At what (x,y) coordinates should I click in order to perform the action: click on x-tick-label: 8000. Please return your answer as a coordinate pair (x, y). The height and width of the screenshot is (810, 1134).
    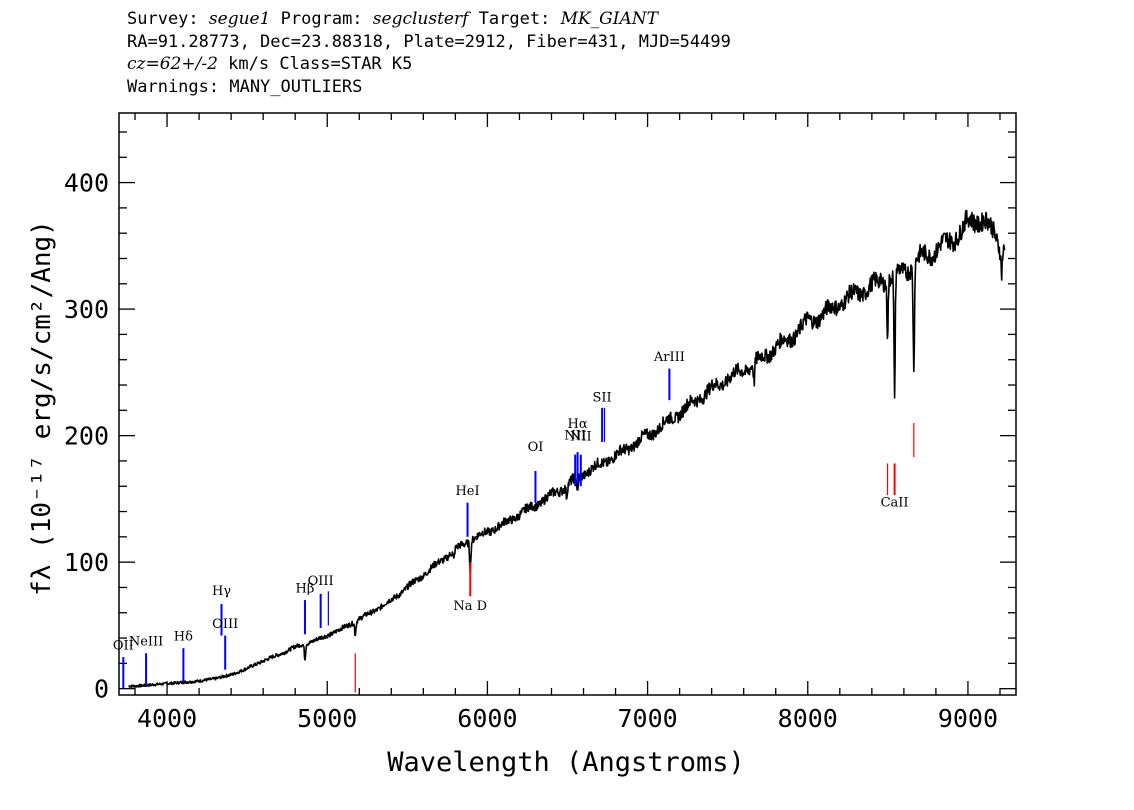
    Looking at the image, I should click on (808, 718).